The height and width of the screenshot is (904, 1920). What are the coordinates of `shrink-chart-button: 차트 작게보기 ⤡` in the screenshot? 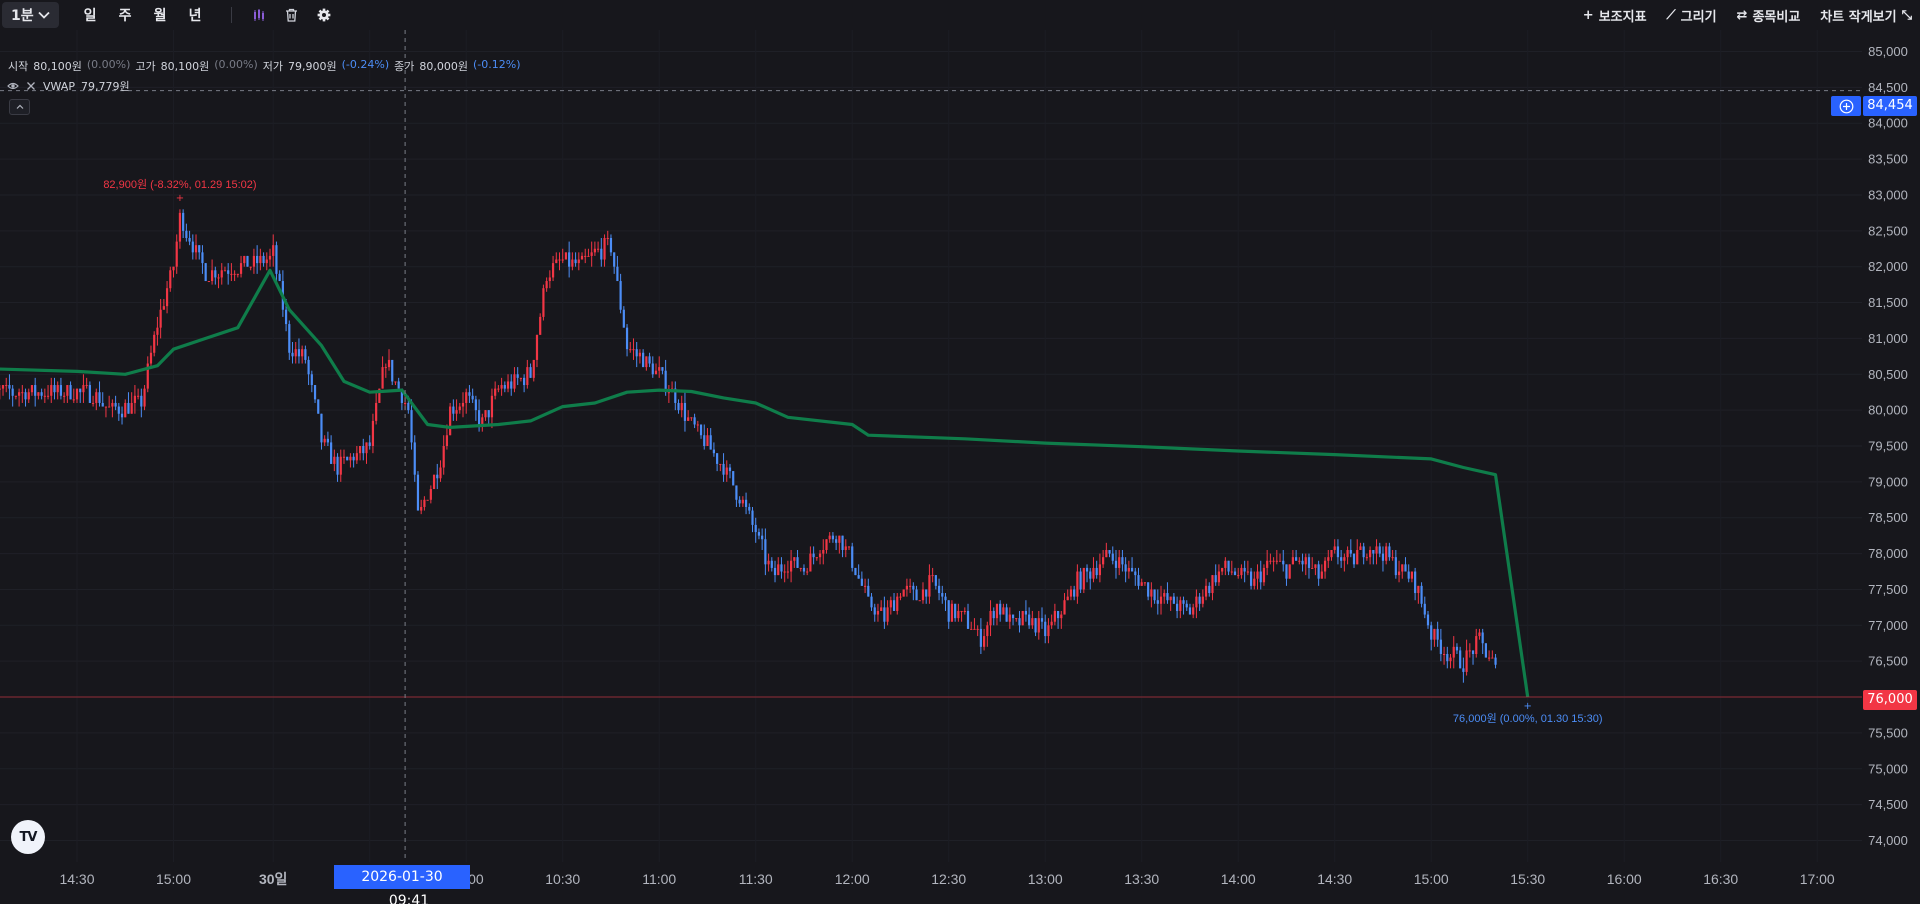 It's located at (1866, 15).